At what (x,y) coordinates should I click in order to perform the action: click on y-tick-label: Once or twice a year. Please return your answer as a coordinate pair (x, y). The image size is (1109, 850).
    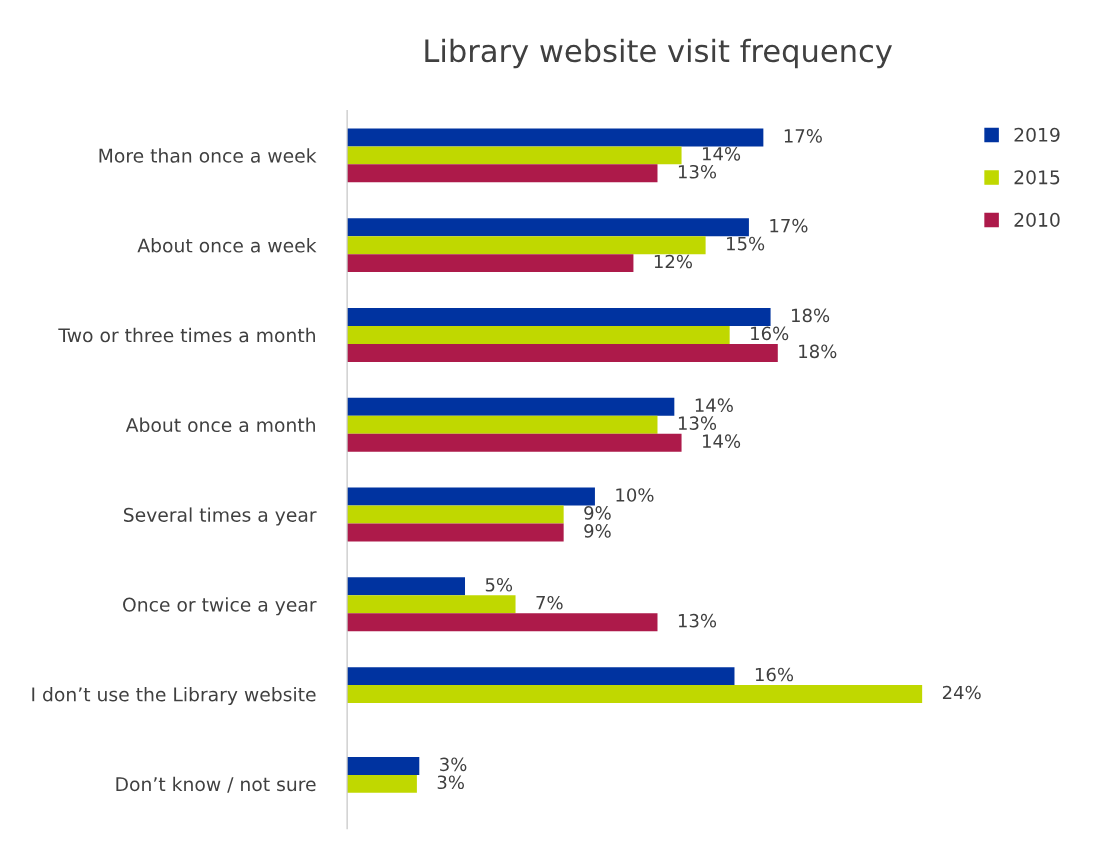
    Looking at the image, I should click on (220, 606).